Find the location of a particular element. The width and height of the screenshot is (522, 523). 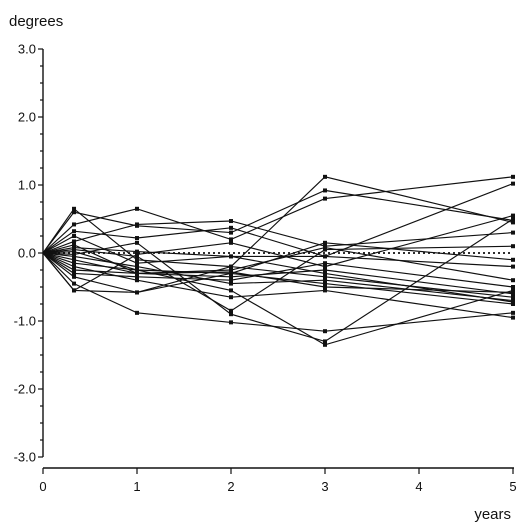

y-tick-label: 0.0 is located at coordinates (27, 253).